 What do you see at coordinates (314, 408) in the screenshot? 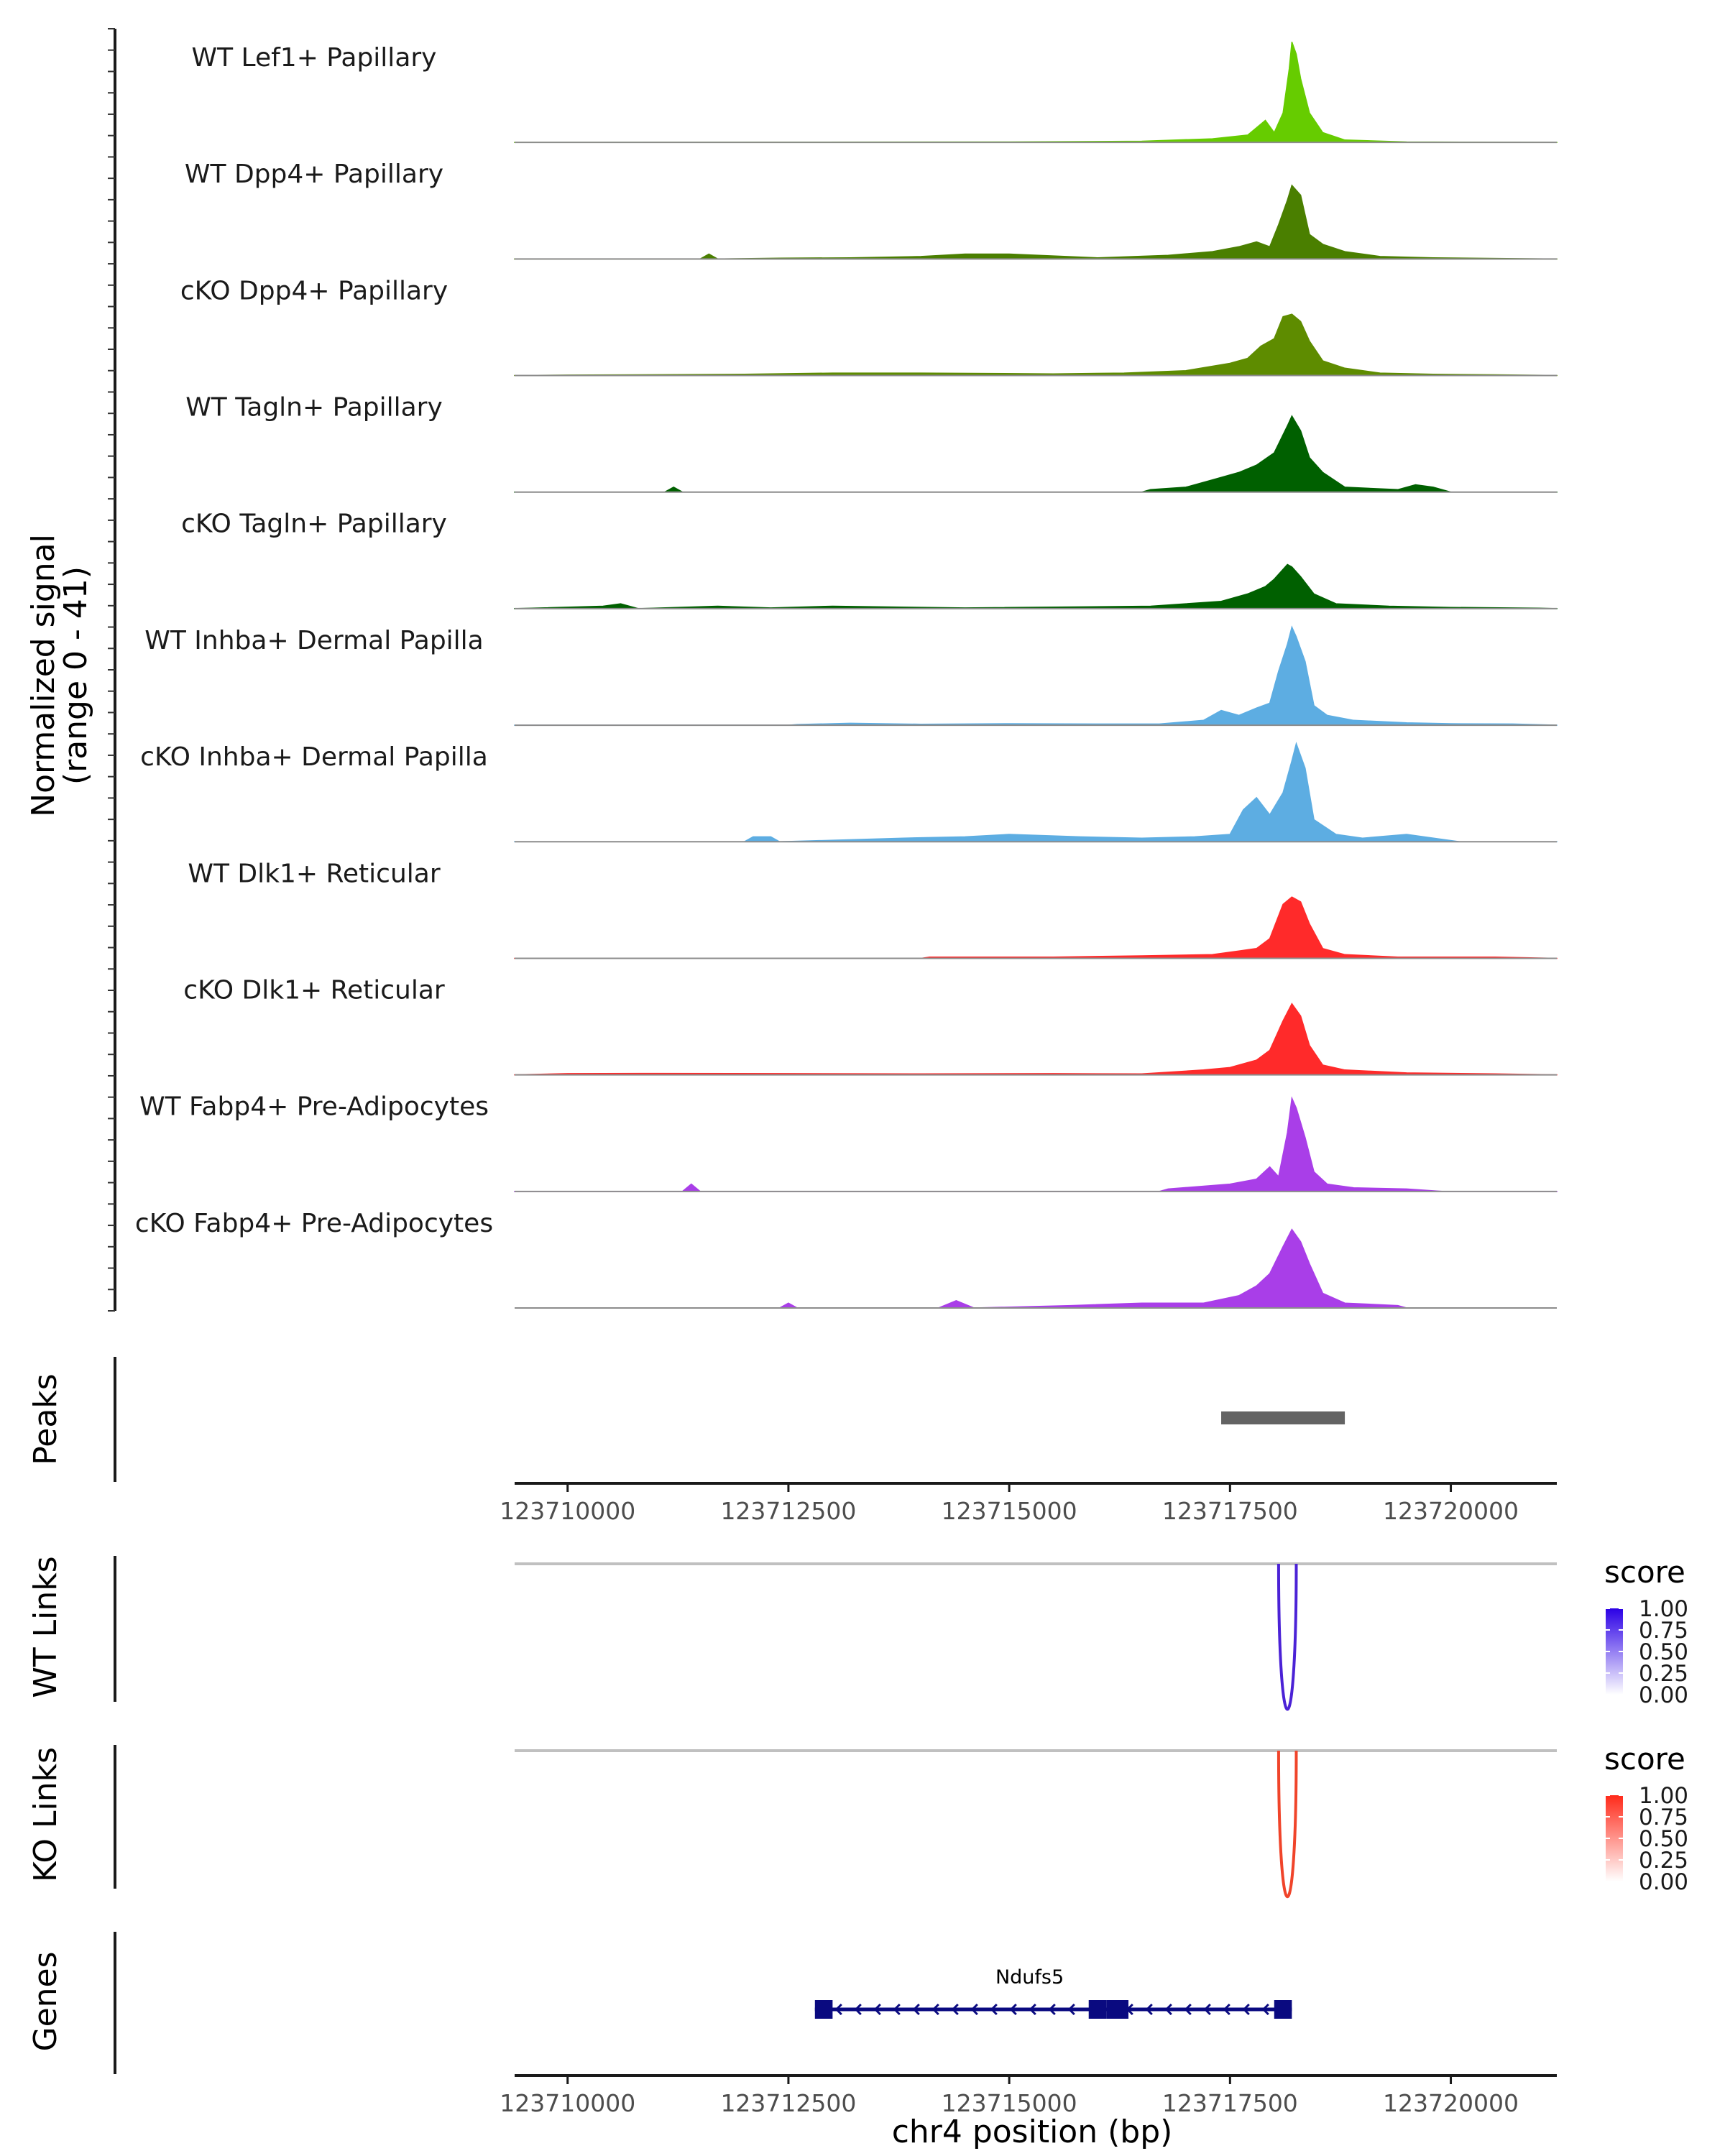
I see `coverage-track-label: WT Tagln+ Papillary` at bounding box center [314, 408].